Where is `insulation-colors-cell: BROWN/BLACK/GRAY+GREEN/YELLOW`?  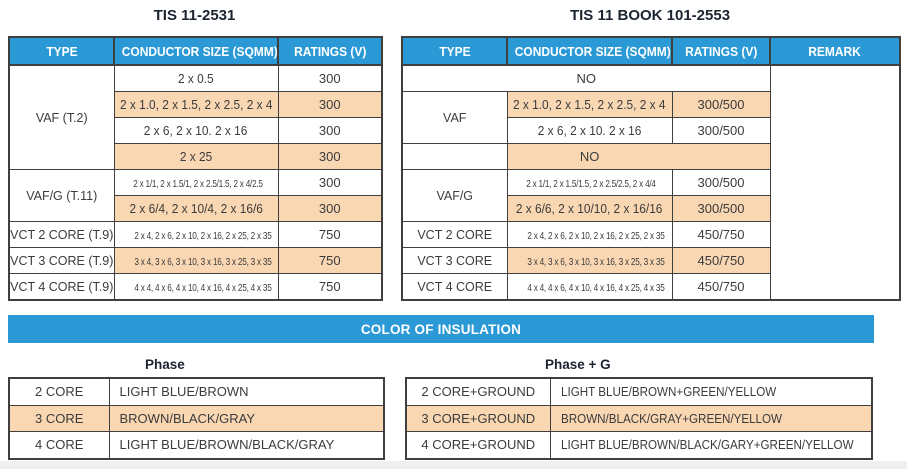
insulation-colors-cell: BROWN/BLACK/GRAY+GREEN/YELLOW is located at coordinates (711, 418).